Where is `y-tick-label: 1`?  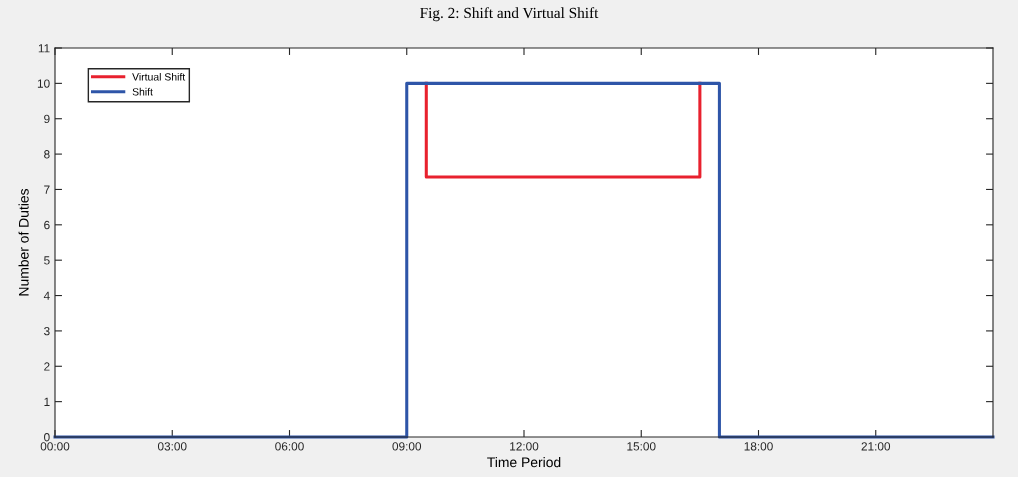
y-tick-label: 1 is located at coordinates (47, 401).